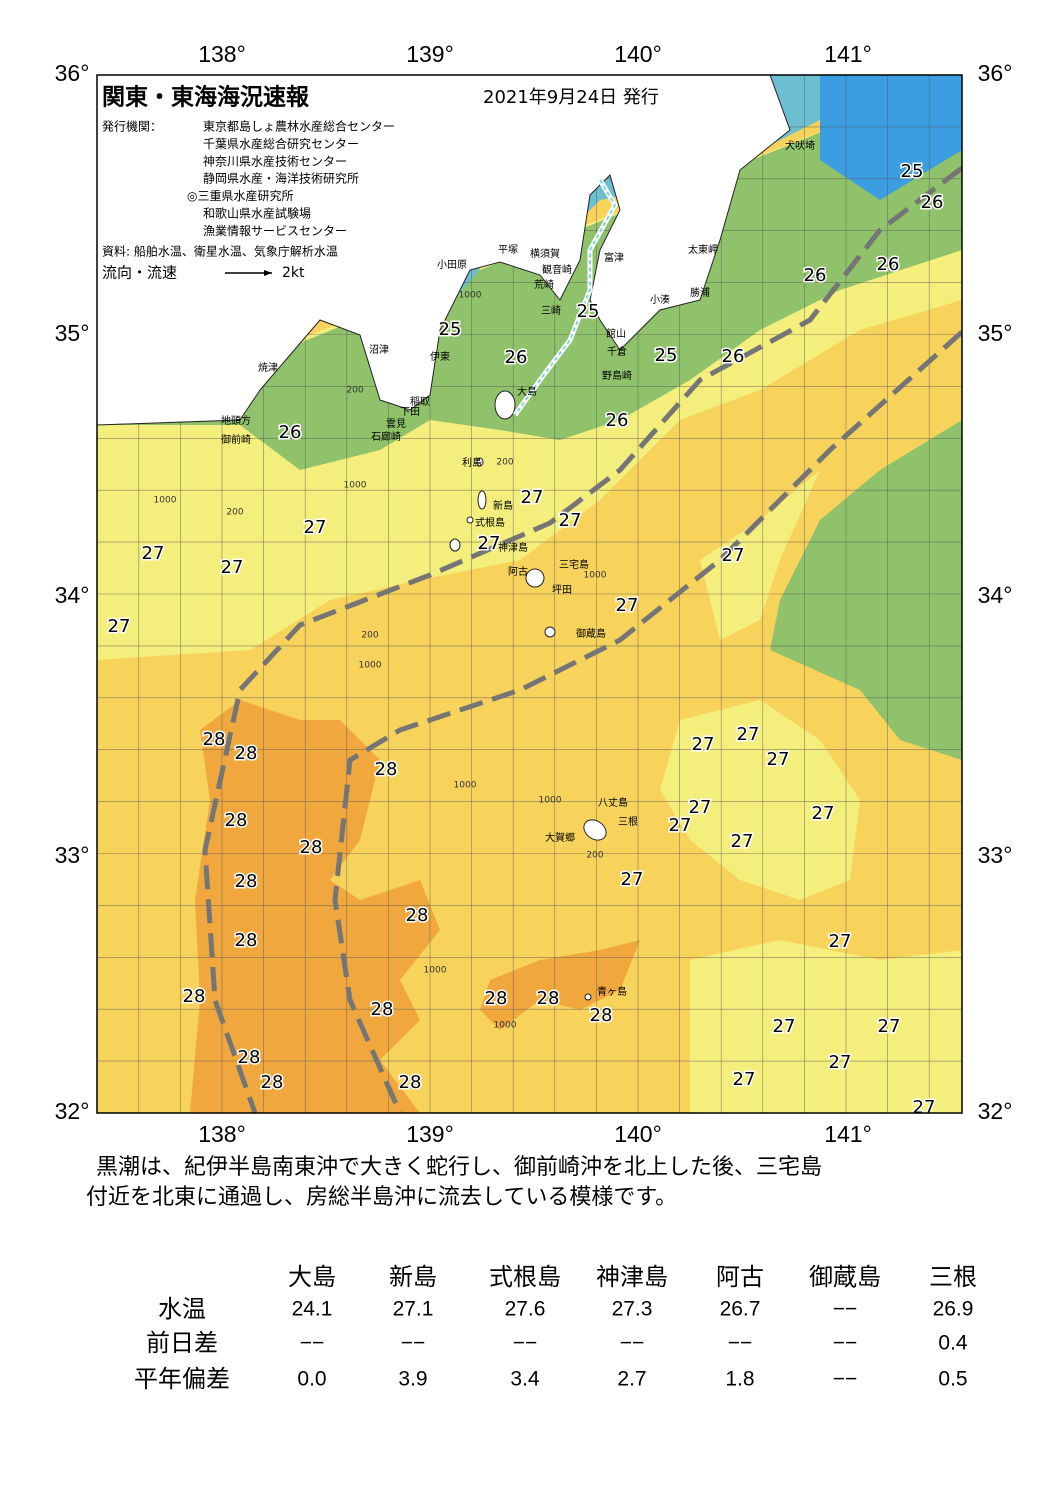  Describe the element at coordinates (560, 837) in the screenshot. I see `place-name: 大賀郷` at that location.